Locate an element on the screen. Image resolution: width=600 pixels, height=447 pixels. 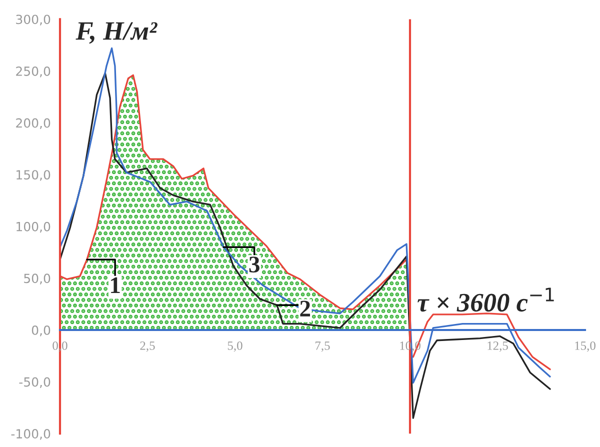
y-tick-label: -50,0 is located at coordinates (34, 382).